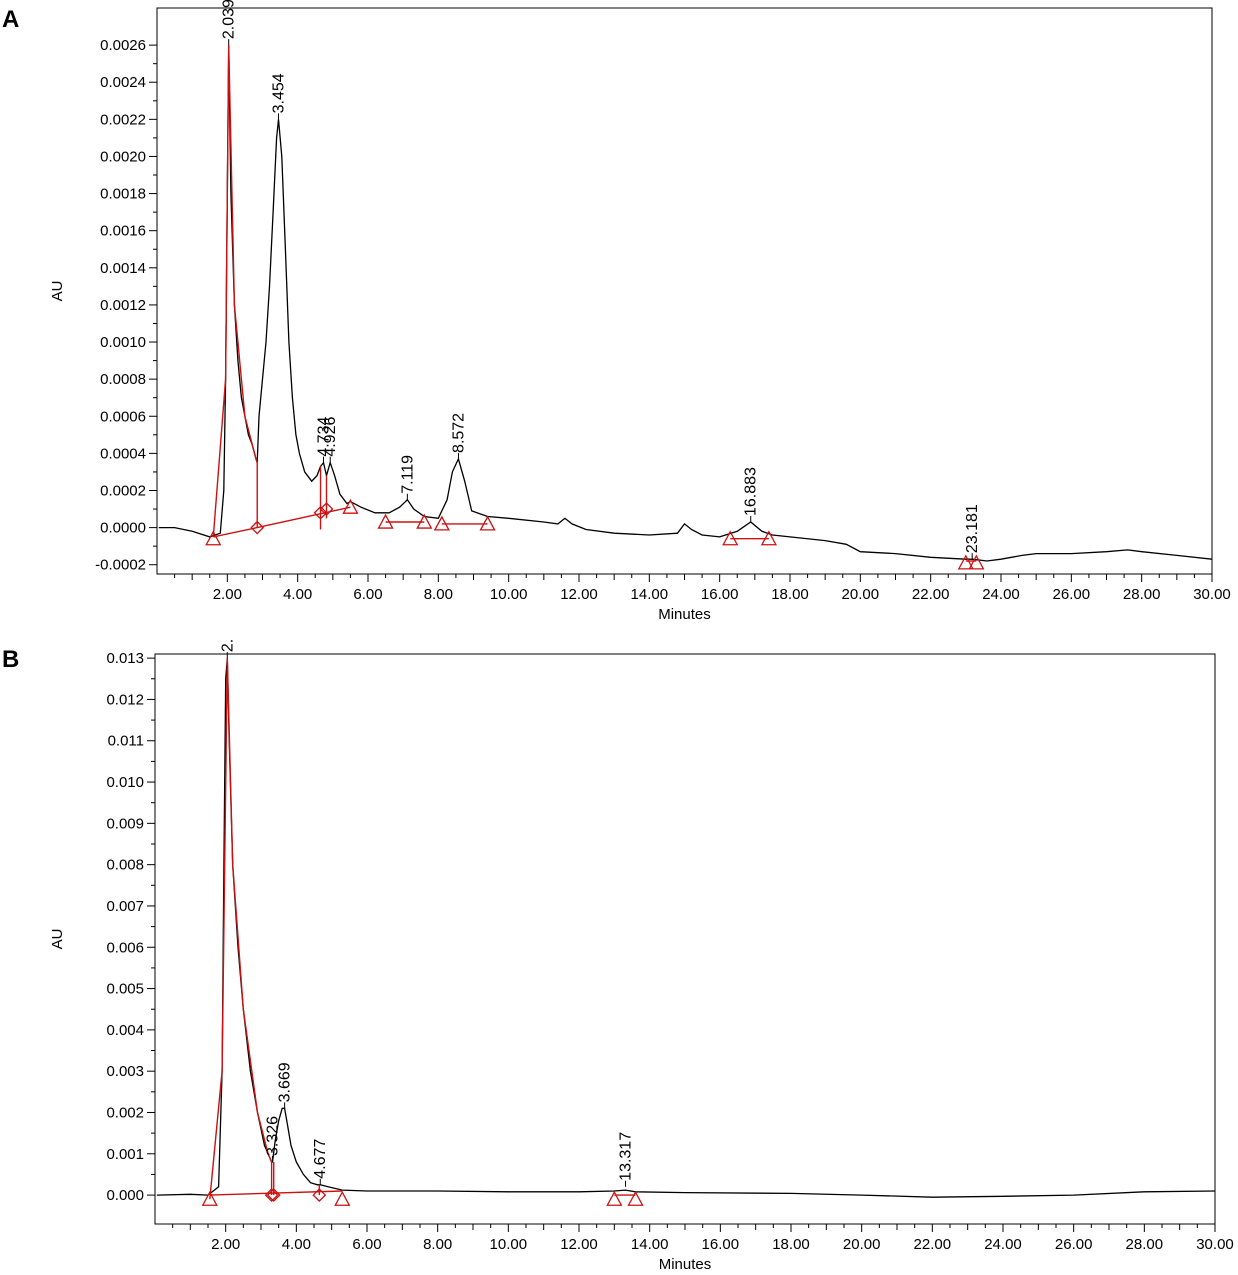 This screenshot has height=1275, width=1238. I want to click on peak-label: 16.883, so click(751, 491).